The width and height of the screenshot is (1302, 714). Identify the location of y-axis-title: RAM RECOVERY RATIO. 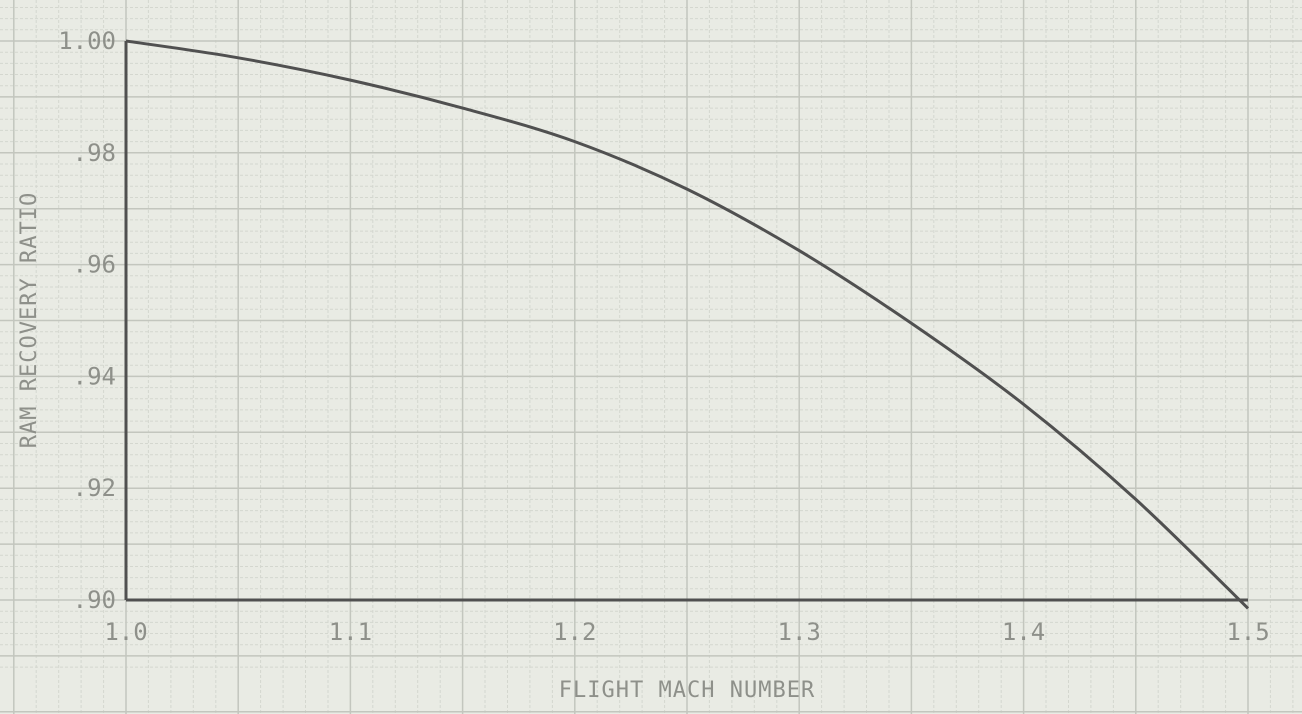
(29, 320).